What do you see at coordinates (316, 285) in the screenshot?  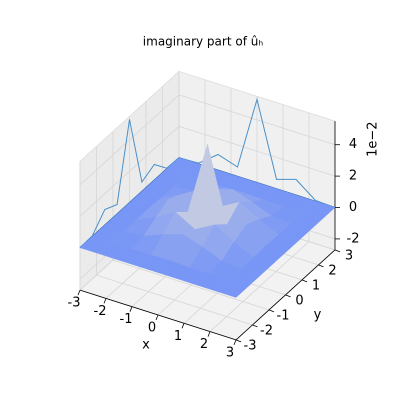 I see `y-tick-label: 1` at bounding box center [316, 285].